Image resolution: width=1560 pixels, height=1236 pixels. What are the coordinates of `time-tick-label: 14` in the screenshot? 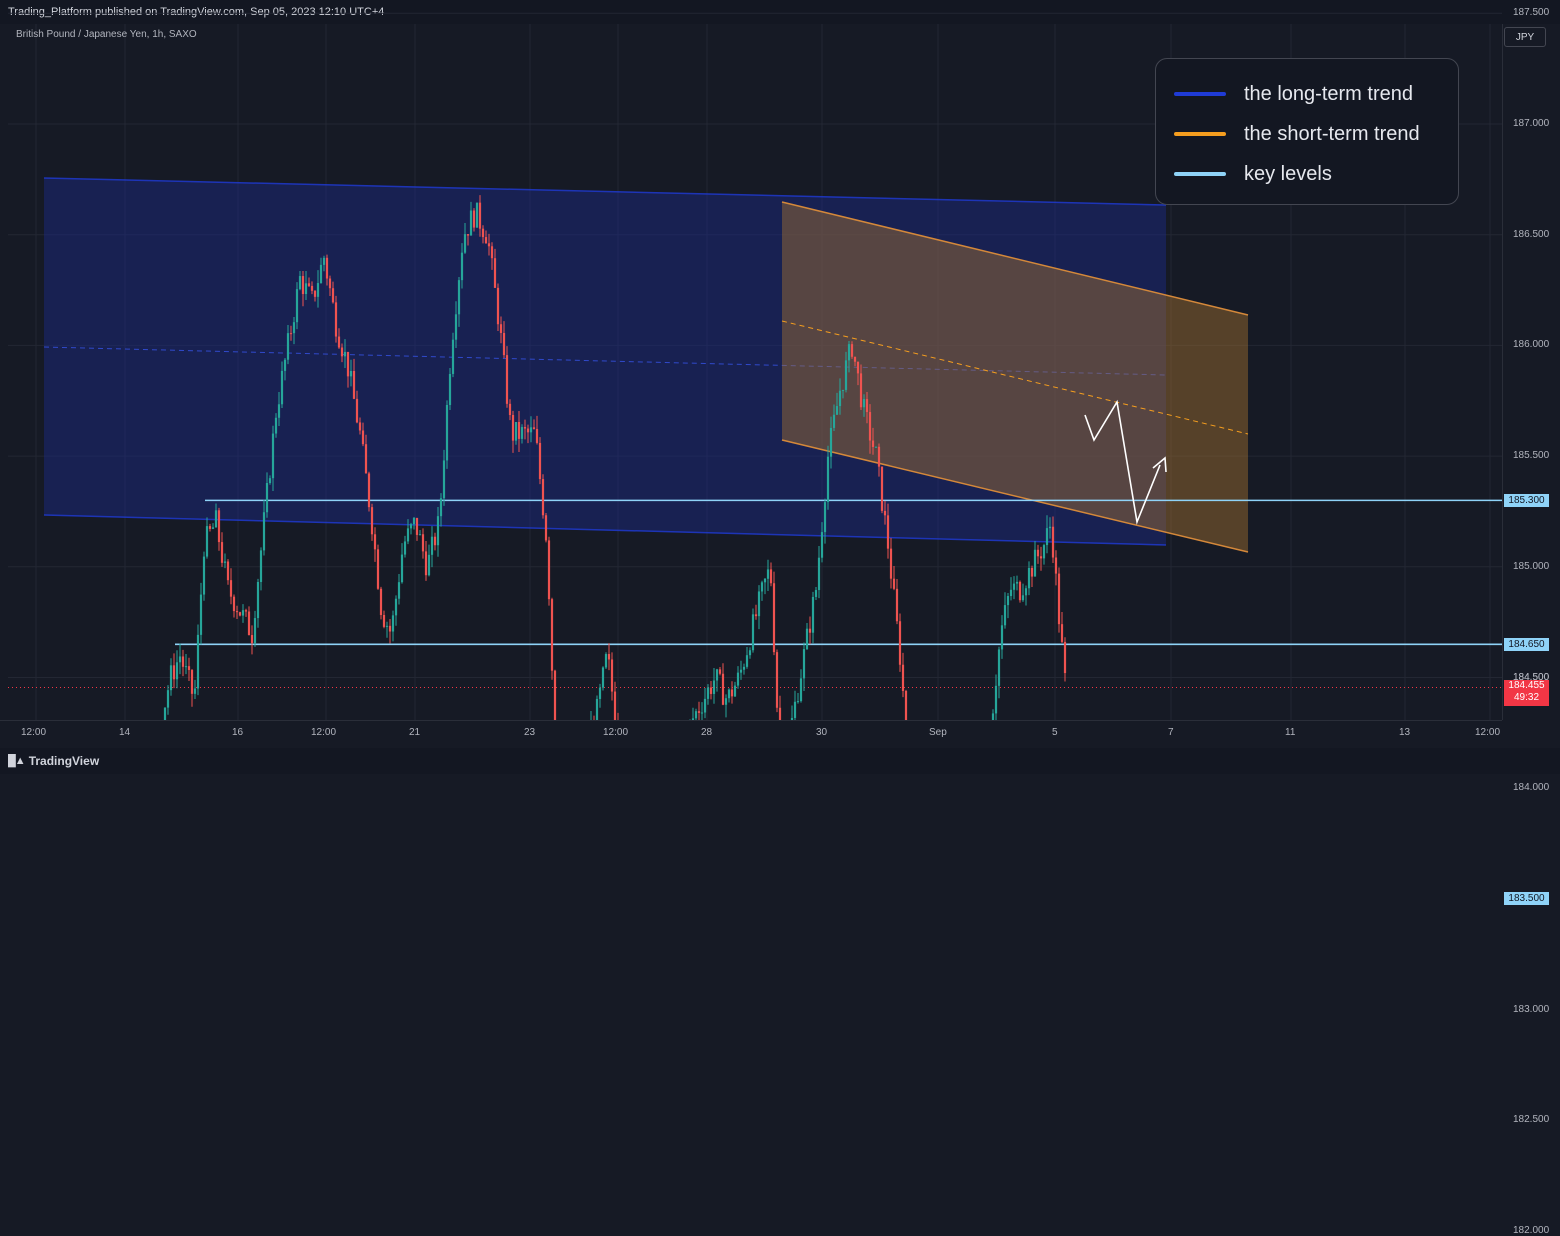 It's located at (125, 732).